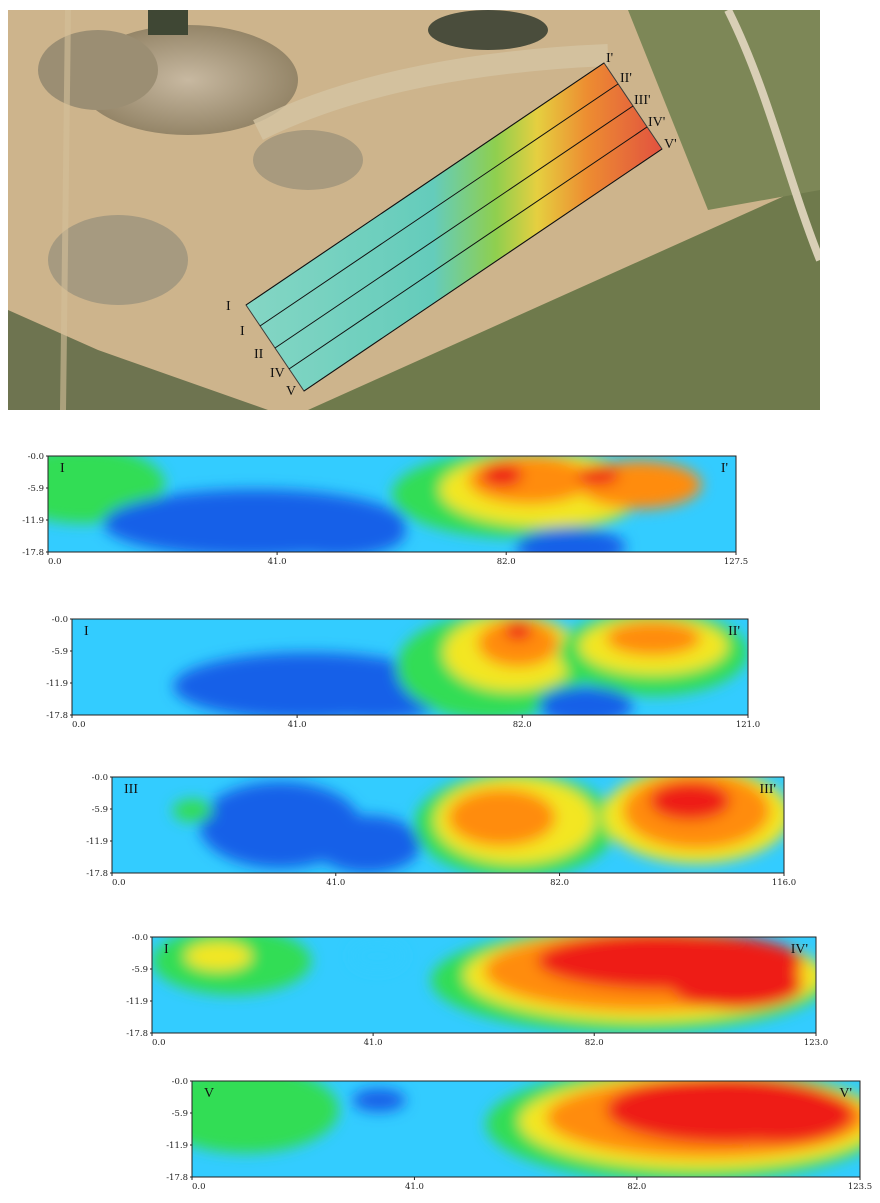 The height and width of the screenshot is (1203, 880). What do you see at coordinates (784, 883) in the screenshot?
I see `x-tick-label: 116.0` at bounding box center [784, 883].